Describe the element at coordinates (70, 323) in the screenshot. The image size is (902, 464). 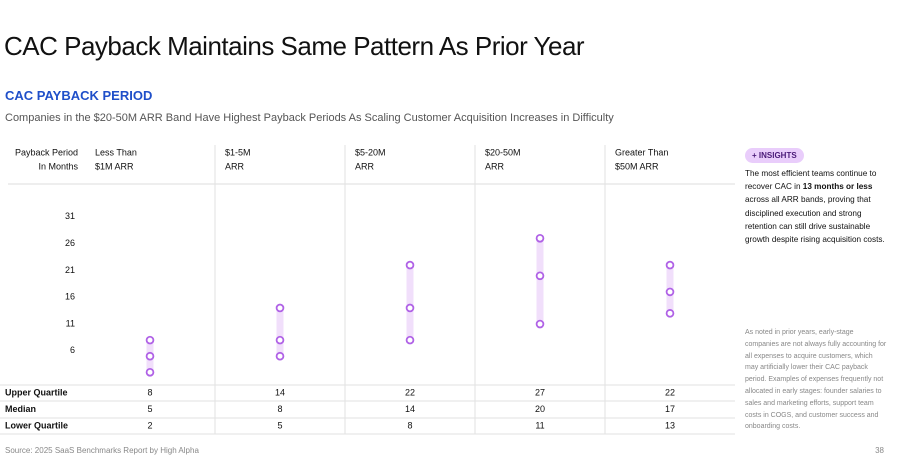
I see `y-tick-label: 11` at that location.